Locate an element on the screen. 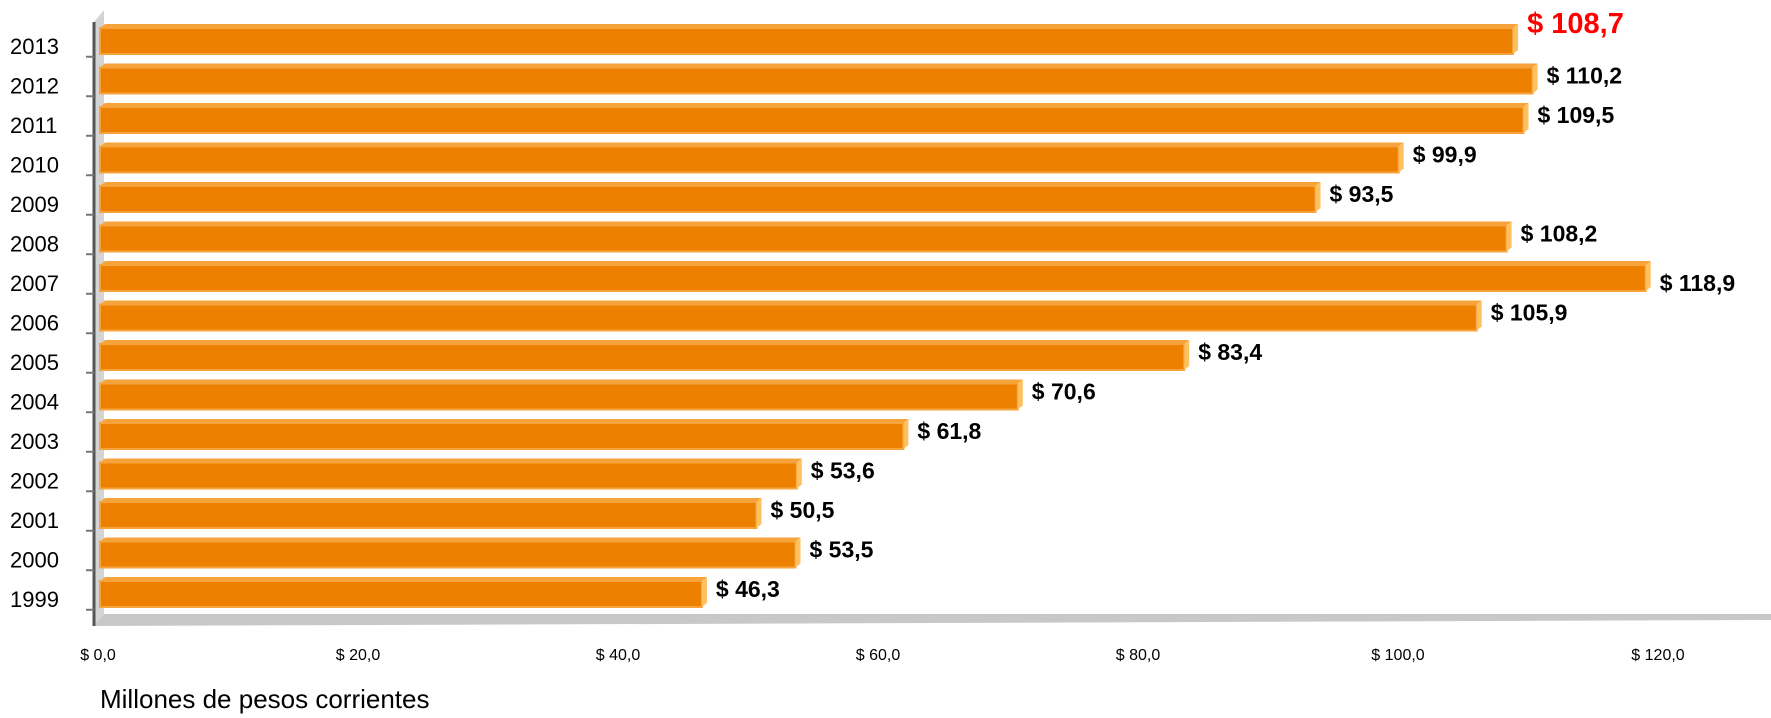  bar-2005 is located at coordinates (642, 357).